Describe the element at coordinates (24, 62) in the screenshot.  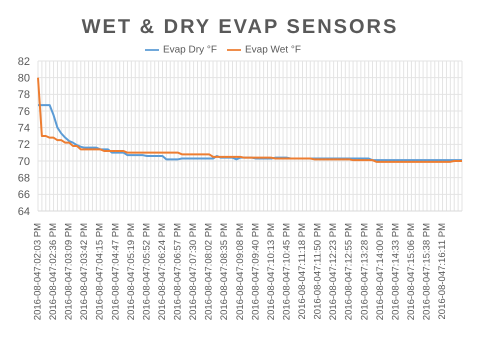
I see `y-tick-label: 82` at that location.